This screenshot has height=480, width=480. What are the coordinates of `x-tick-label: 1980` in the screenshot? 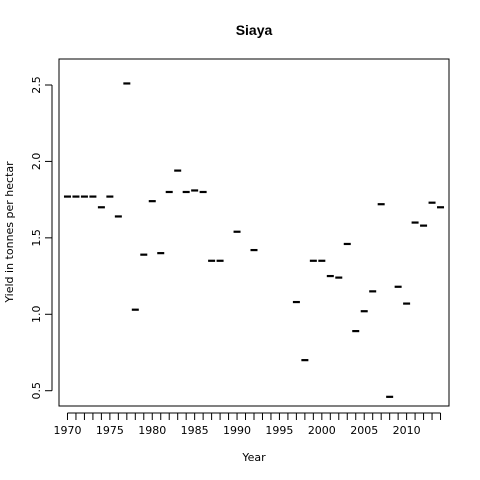 It's located at (152, 430).